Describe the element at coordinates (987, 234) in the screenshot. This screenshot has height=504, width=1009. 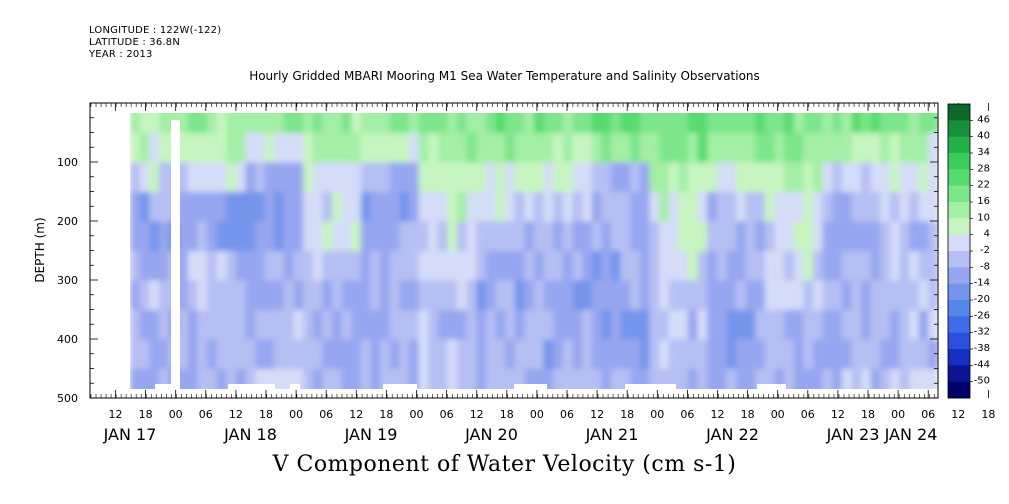
I see `colorbar-label: 4` at that location.